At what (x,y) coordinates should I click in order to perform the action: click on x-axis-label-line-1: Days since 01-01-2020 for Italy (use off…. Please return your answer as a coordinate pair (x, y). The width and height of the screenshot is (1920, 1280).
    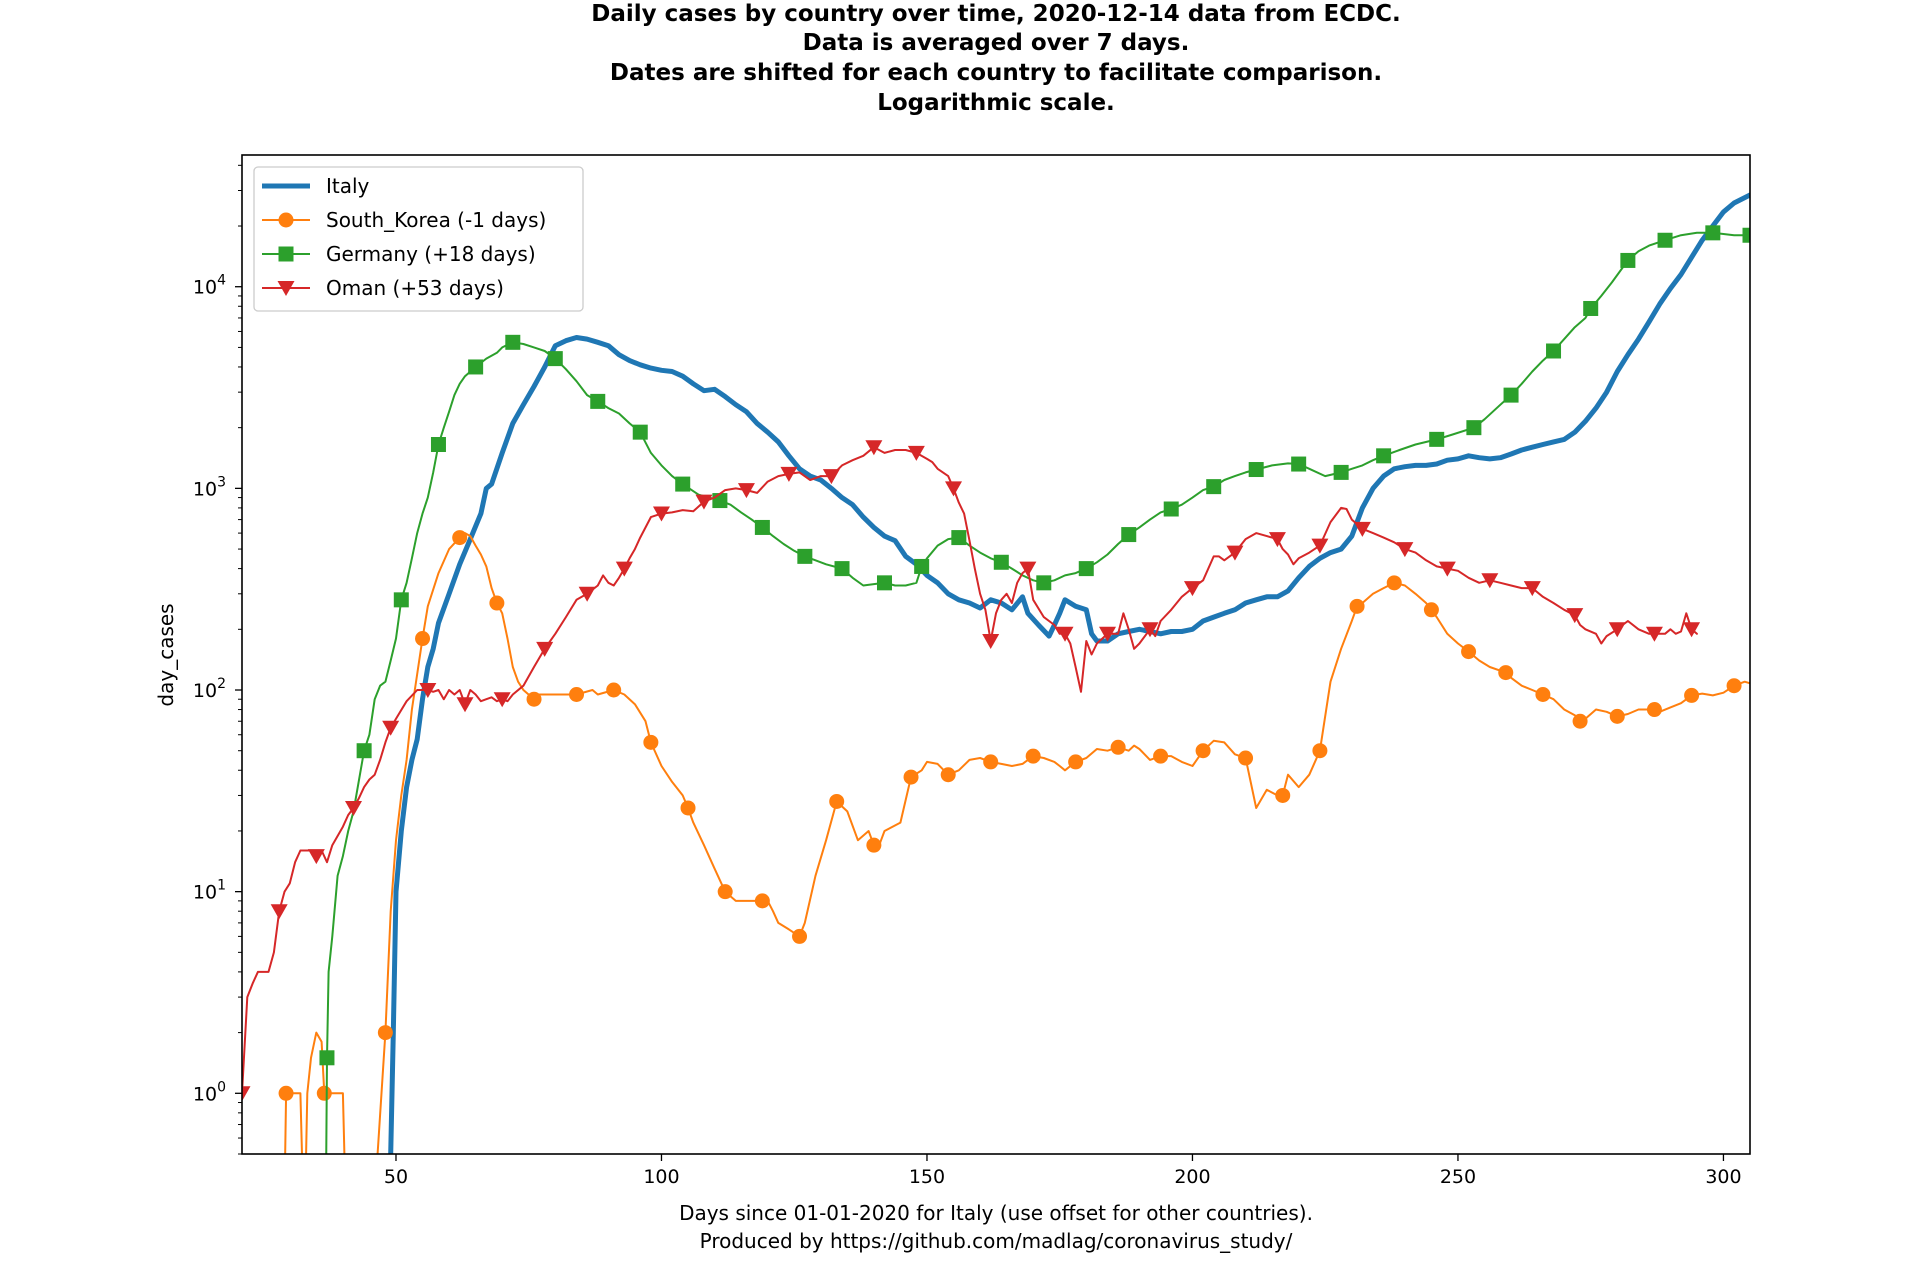
    Looking at the image, I should click on (996, 1213).